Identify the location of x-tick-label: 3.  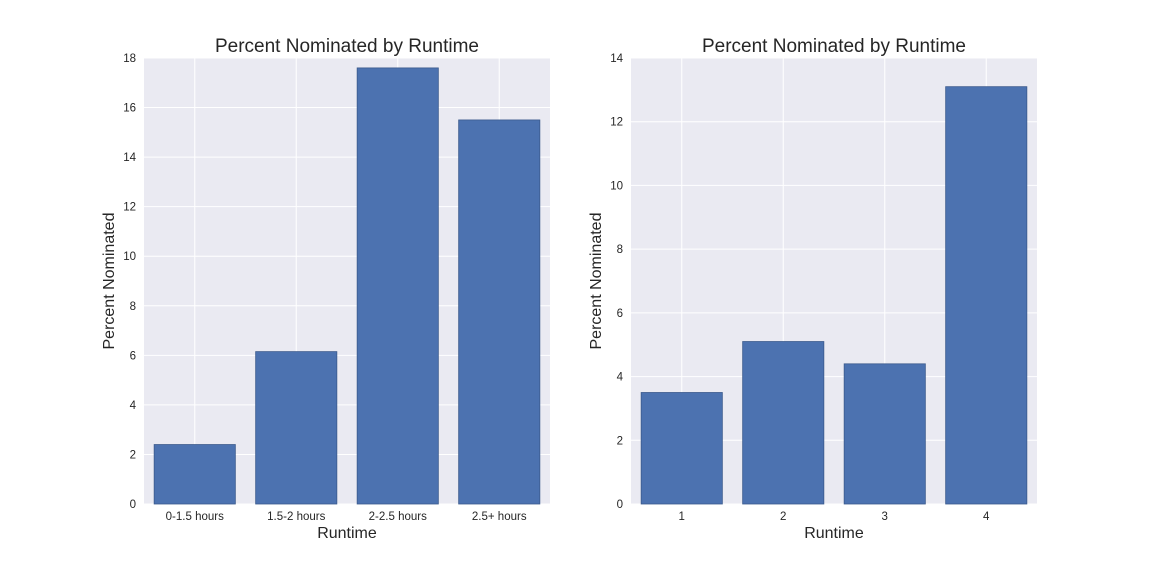
(885, 517).